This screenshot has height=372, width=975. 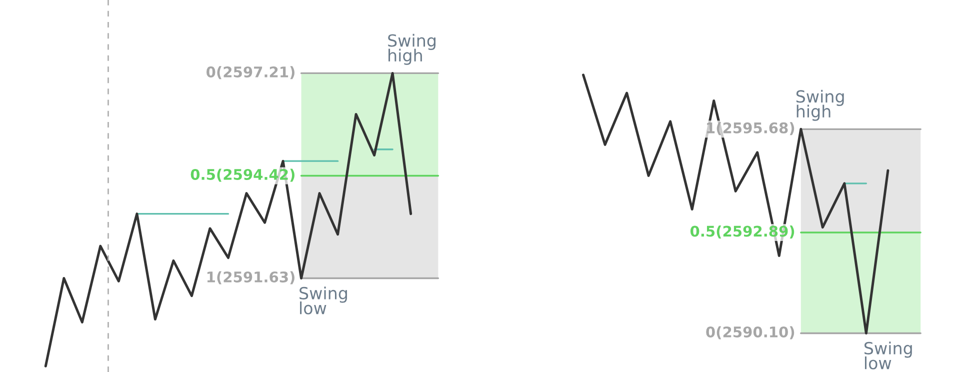 What do you see at coordinates (750, 129) in the screenshot?
I see `annotation: 1(2595.68)` at bounding box center [750, 129].